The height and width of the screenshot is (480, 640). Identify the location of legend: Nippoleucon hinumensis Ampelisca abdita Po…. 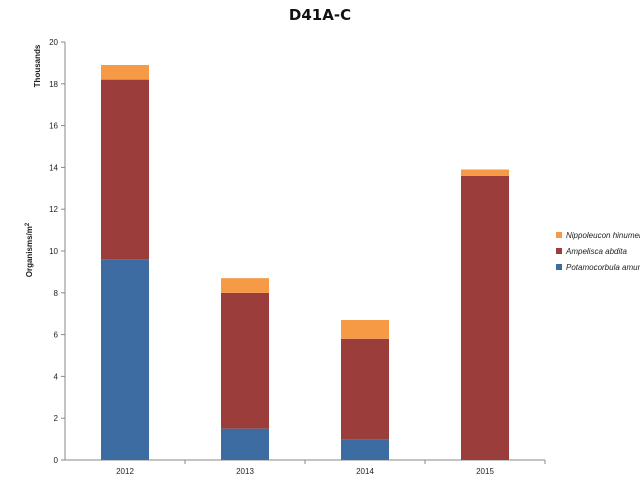
(598, 251).